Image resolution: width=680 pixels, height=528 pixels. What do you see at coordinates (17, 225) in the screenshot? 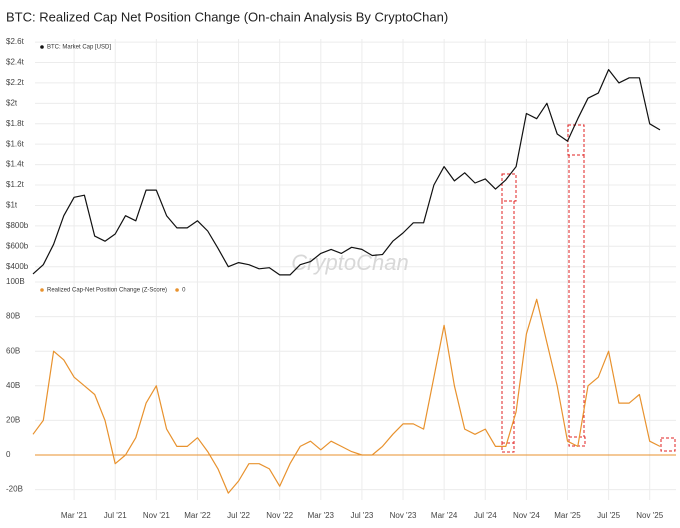
I see `y-tick-label: $800b` at bounding box center [17, 225].